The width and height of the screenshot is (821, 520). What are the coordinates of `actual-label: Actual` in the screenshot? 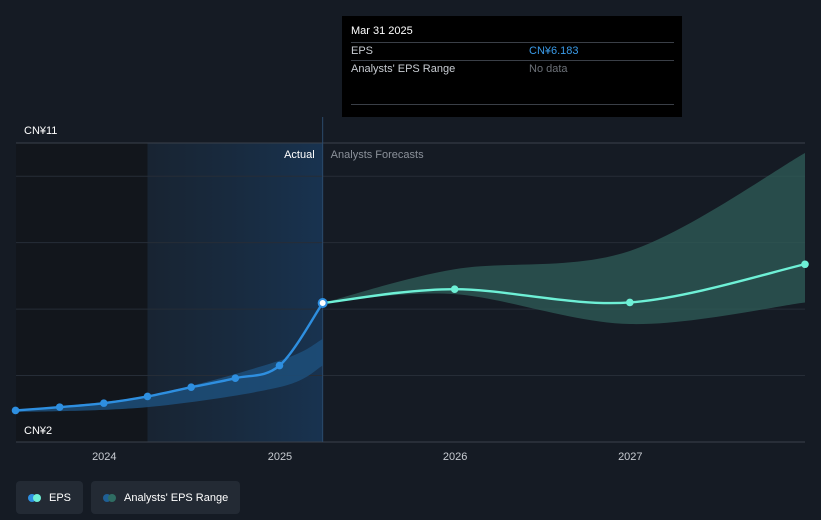 It's located at (299, 155).